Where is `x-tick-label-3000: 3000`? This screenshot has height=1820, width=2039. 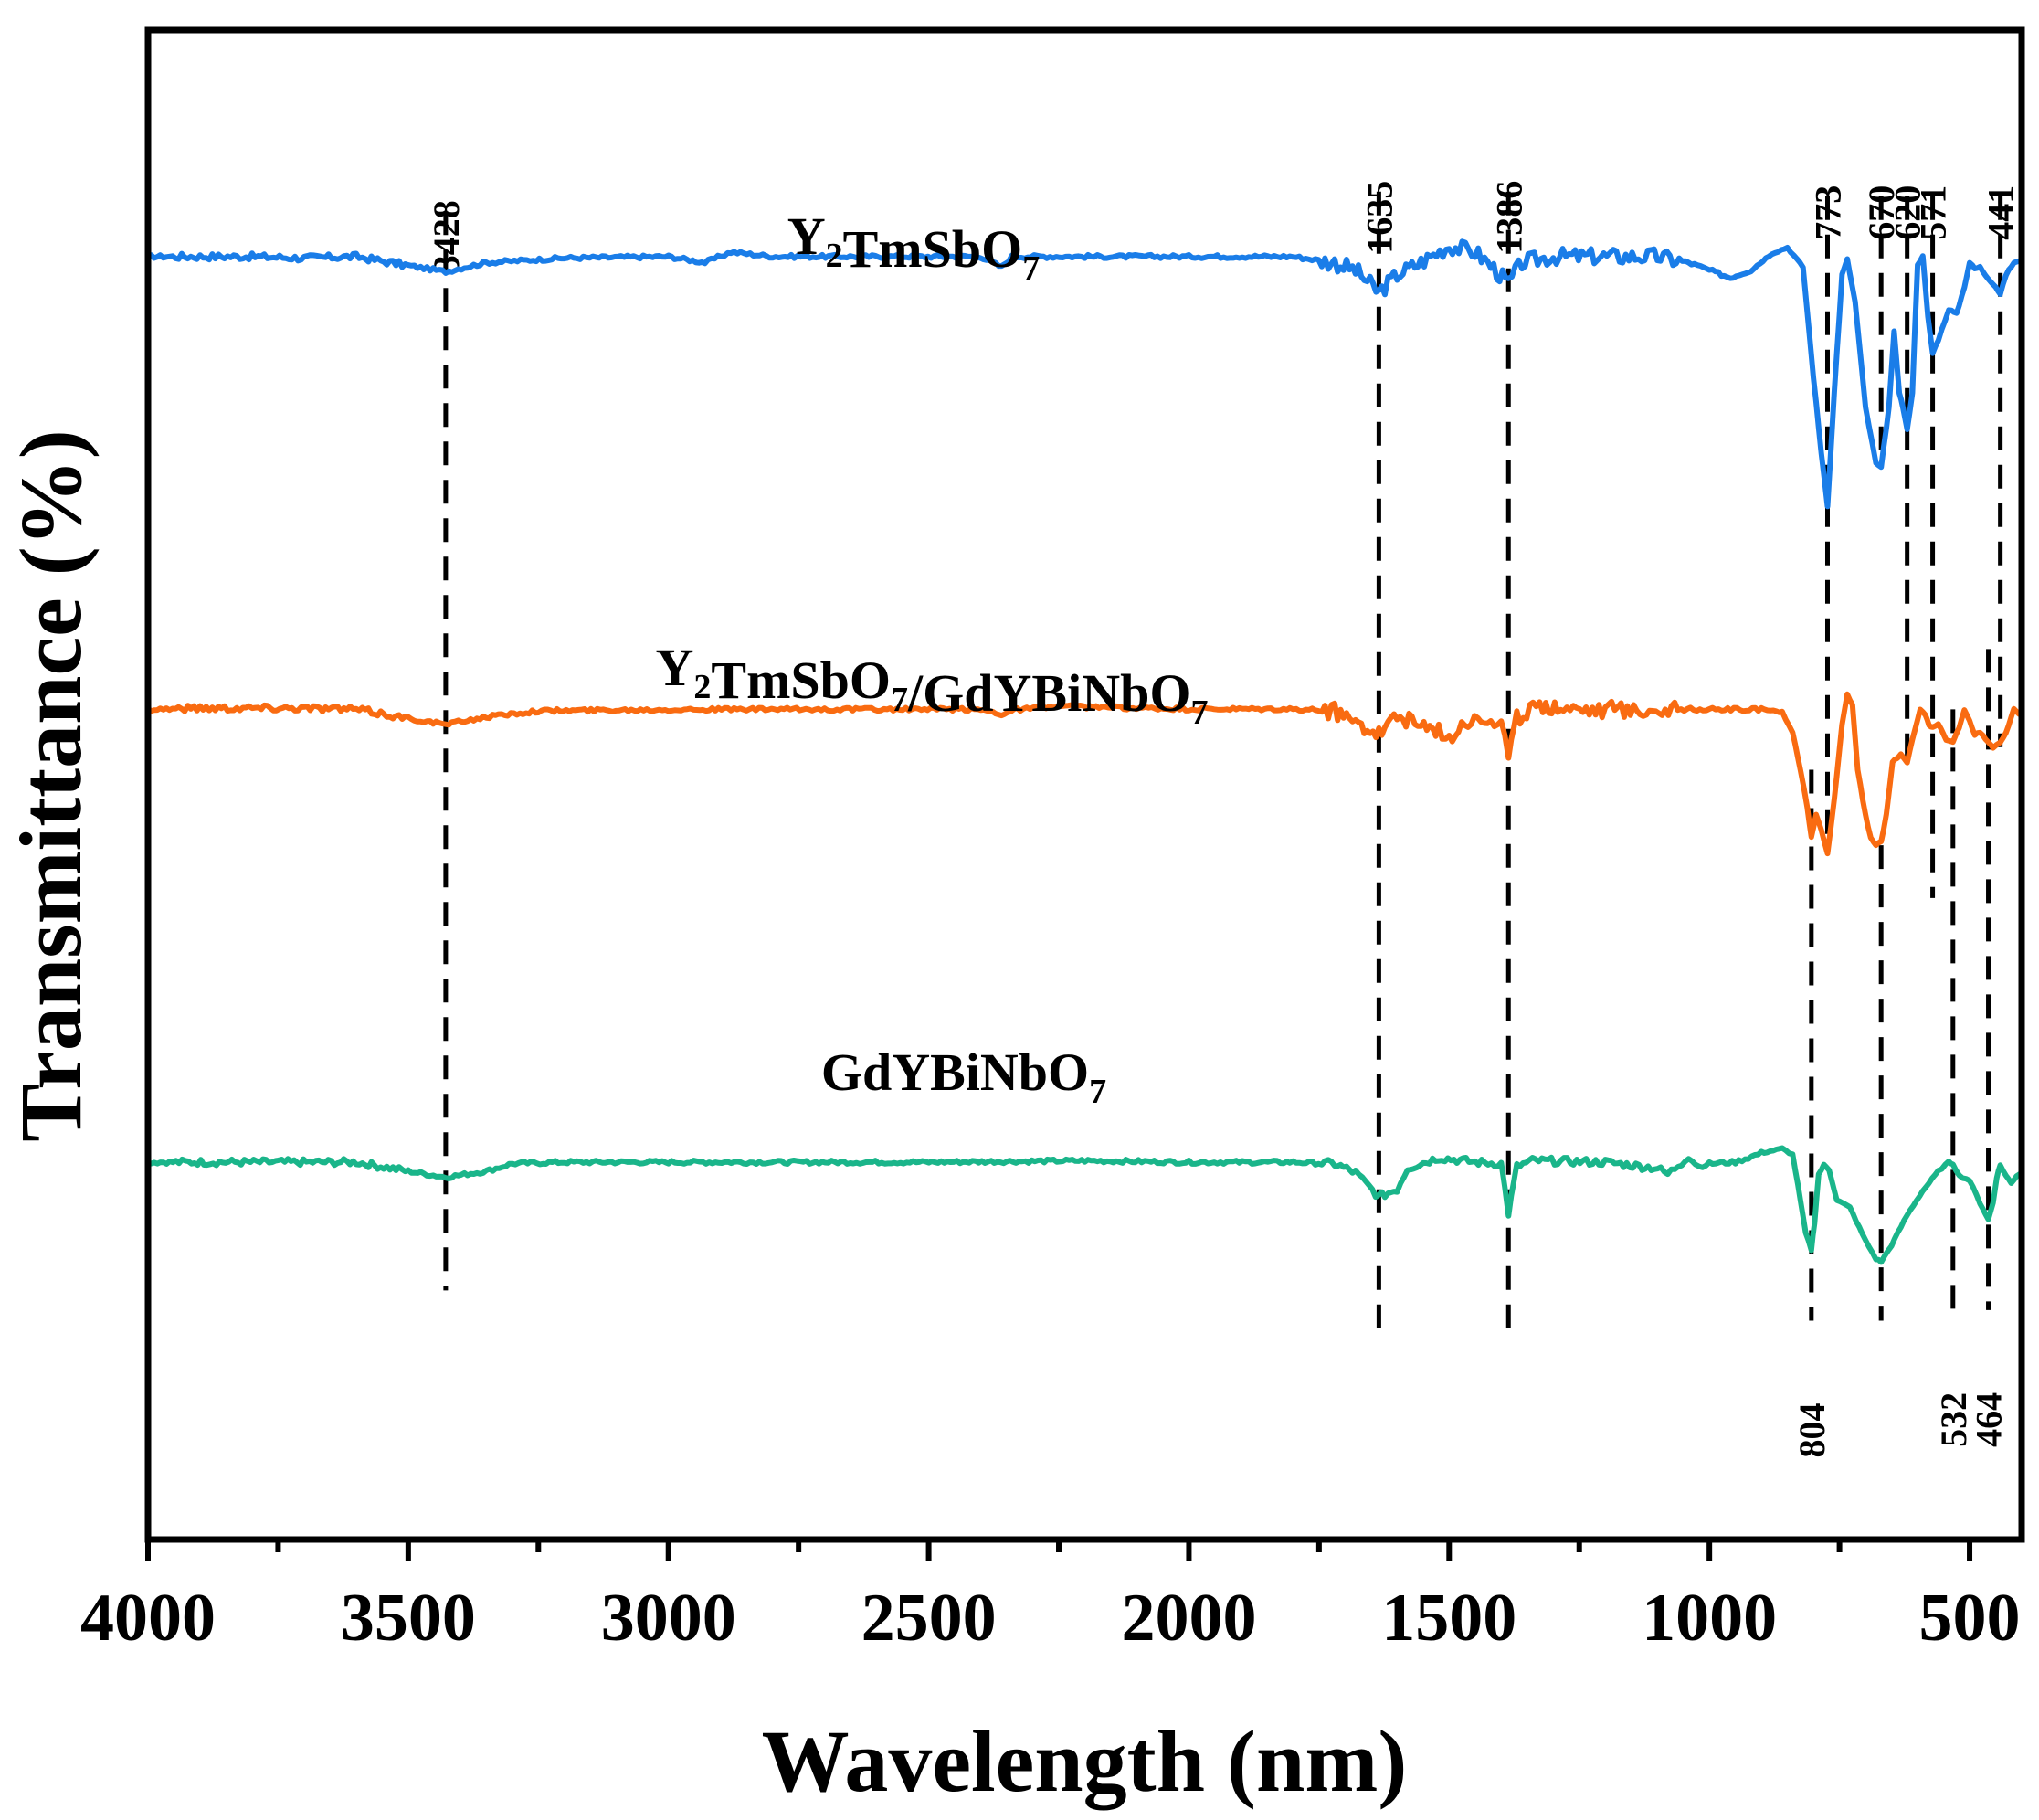
x-tick-label-3000: 3000 is located at coordinates (669, 1619).